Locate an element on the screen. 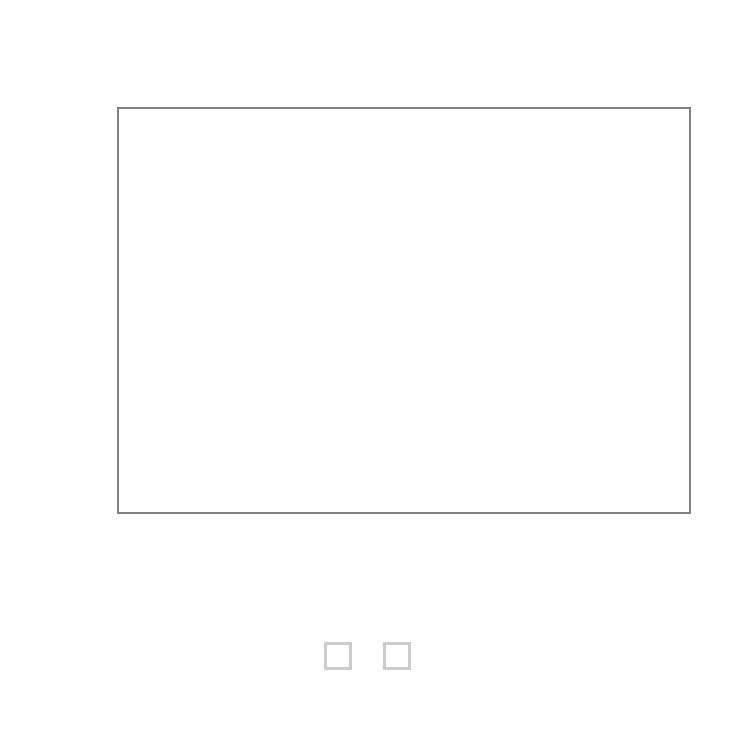  legend-key-star is located at coordinates (397, 656).